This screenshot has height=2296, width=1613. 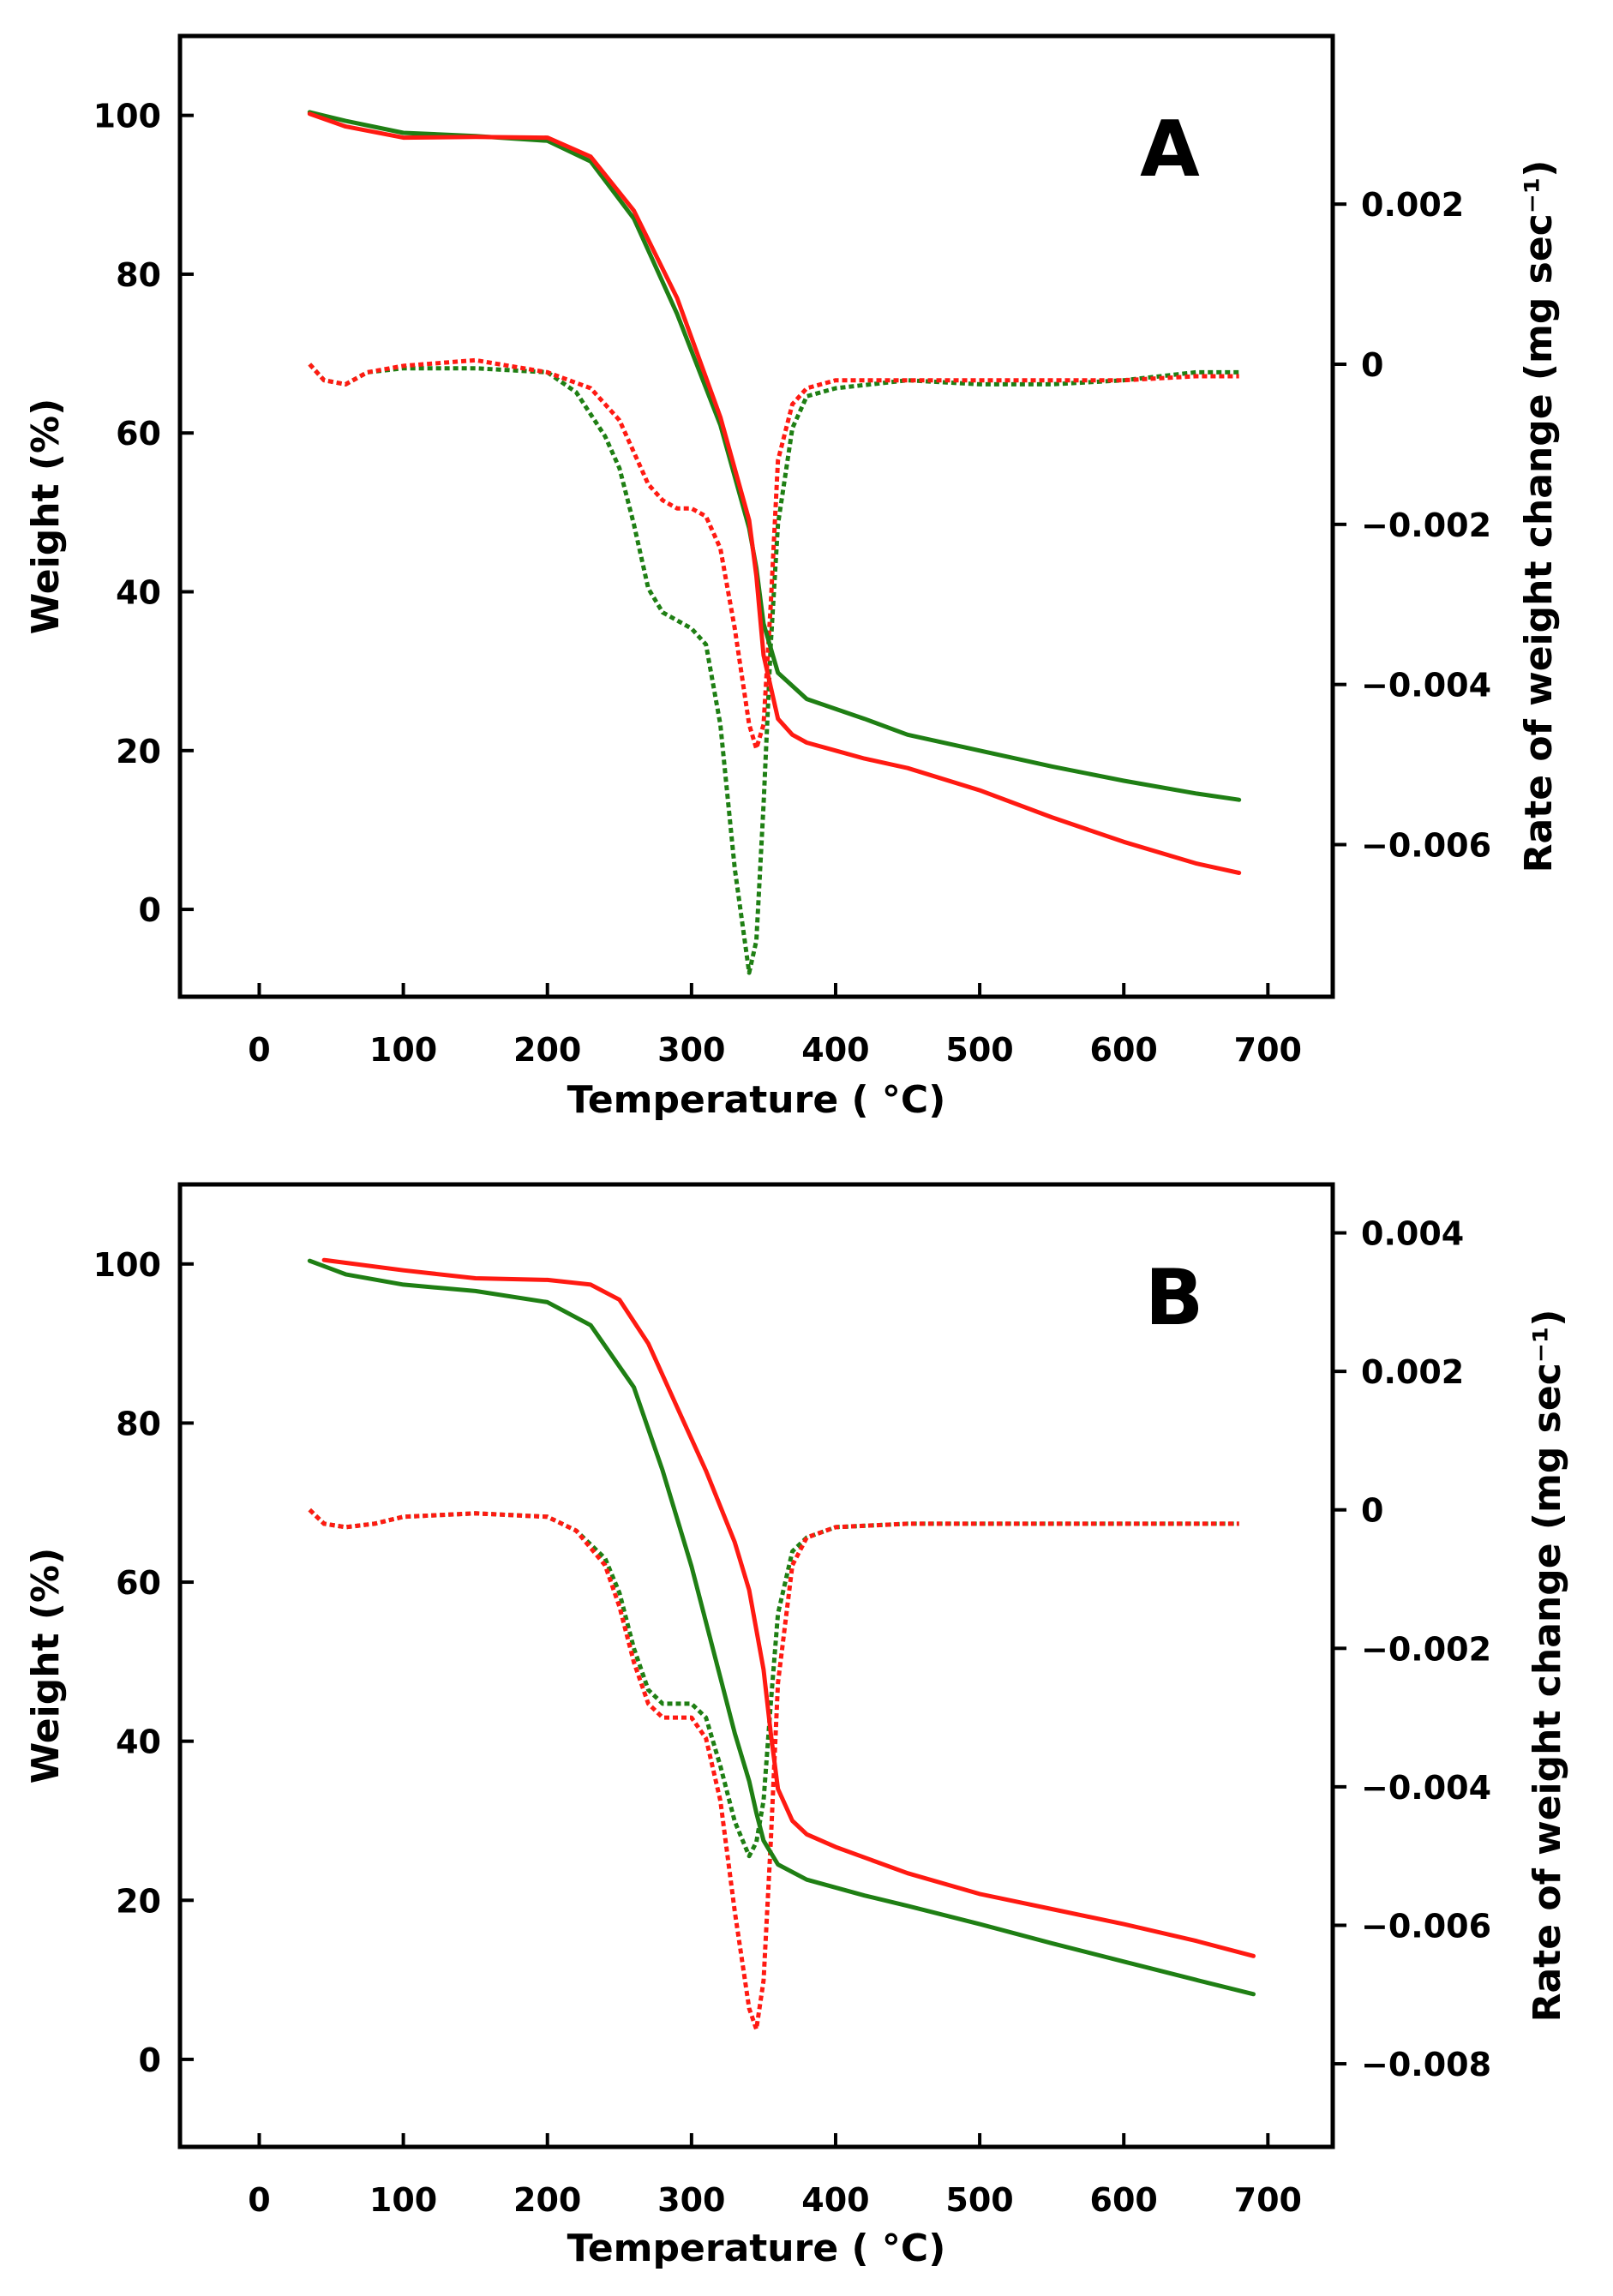 What do you see at coordinates (773, 1683) in the screenshot?
I see `green-dotted-series-line` at bounding box center [773, 1683].